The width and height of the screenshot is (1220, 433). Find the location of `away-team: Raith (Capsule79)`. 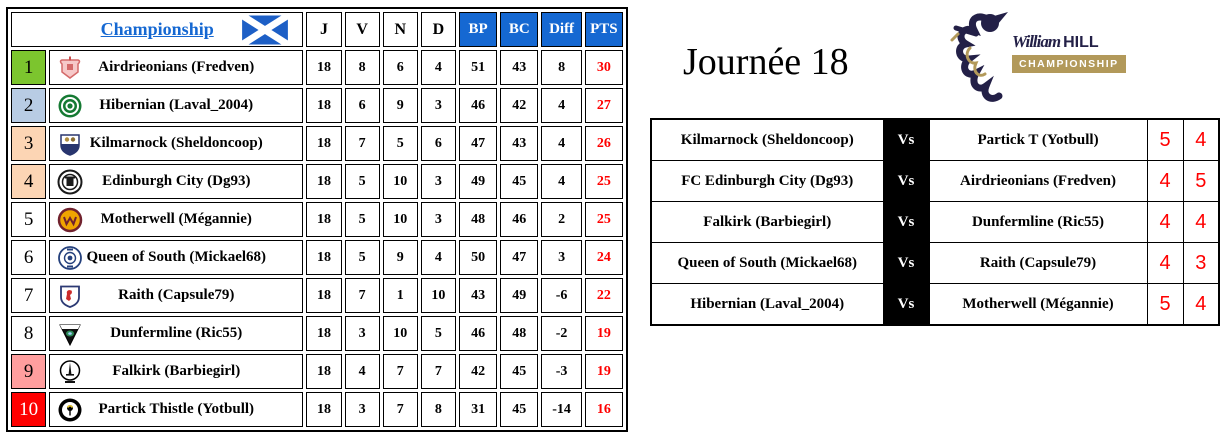

away-team: Raith (Capsule79) is located at coordinates (1038, 263).